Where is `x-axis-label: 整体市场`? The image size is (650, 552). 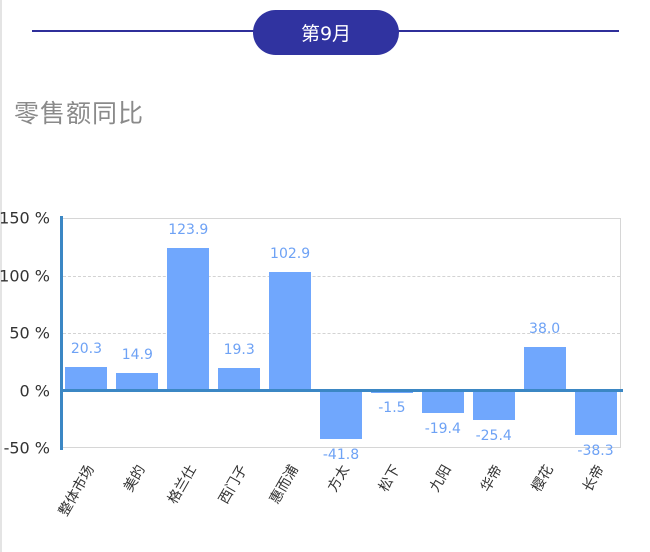 x-axis-label: 整体市场 is located at coordinates (77, 490).